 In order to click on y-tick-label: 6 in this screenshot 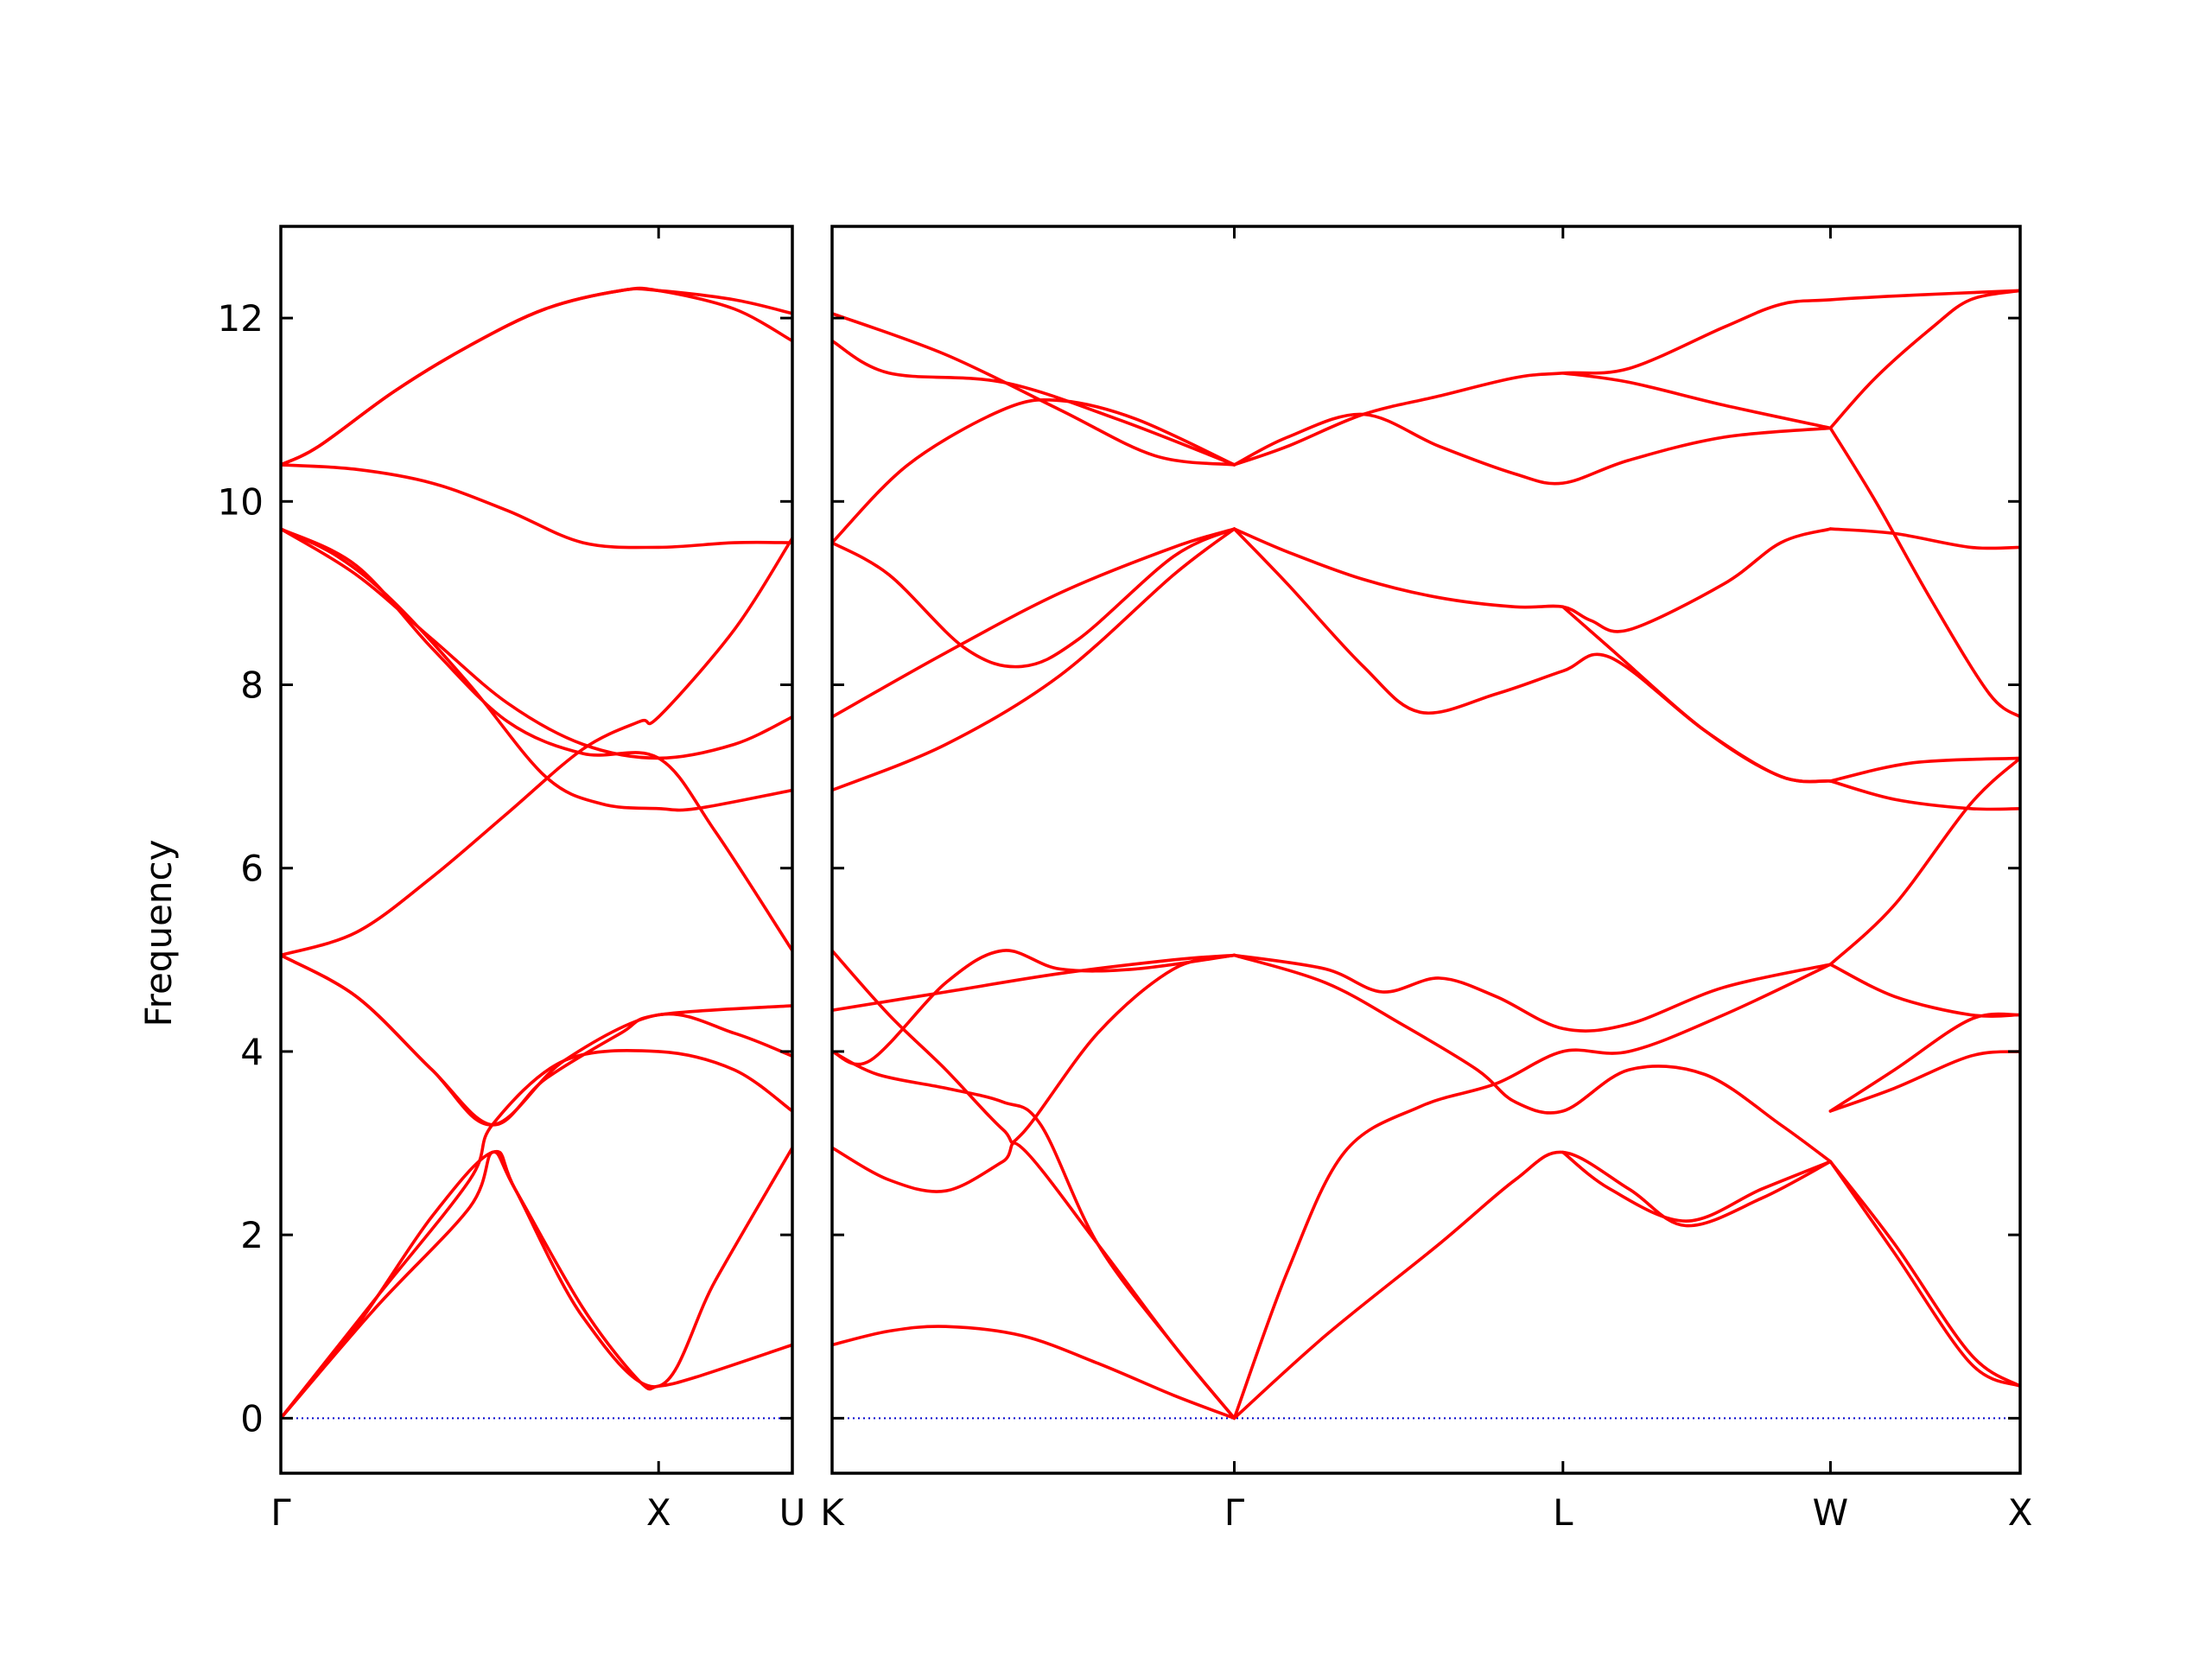, I will do `click(252, 869)`.